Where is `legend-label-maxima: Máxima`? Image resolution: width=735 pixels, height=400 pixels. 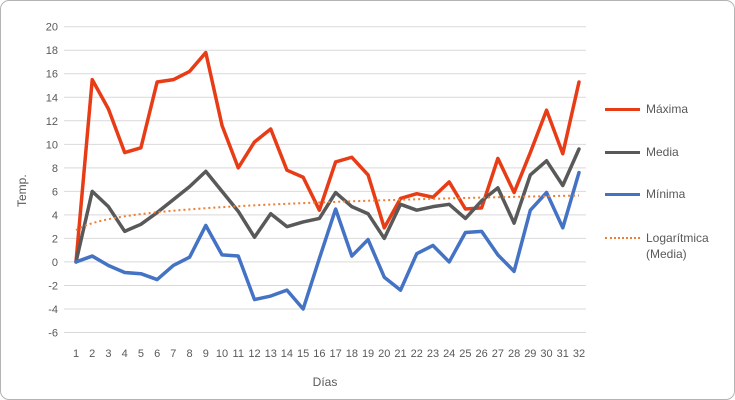 legend-label-maxima: Máxima is located at coordinates (667, 109).